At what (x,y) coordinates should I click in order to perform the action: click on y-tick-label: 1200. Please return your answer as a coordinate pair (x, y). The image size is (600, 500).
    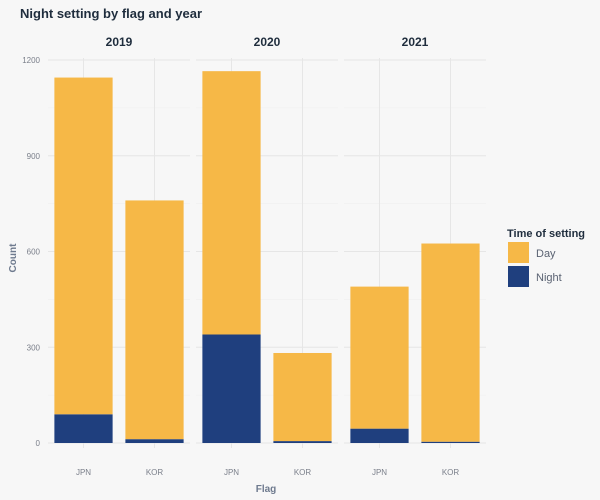
    Looking at the image, I should click on (31, 60).